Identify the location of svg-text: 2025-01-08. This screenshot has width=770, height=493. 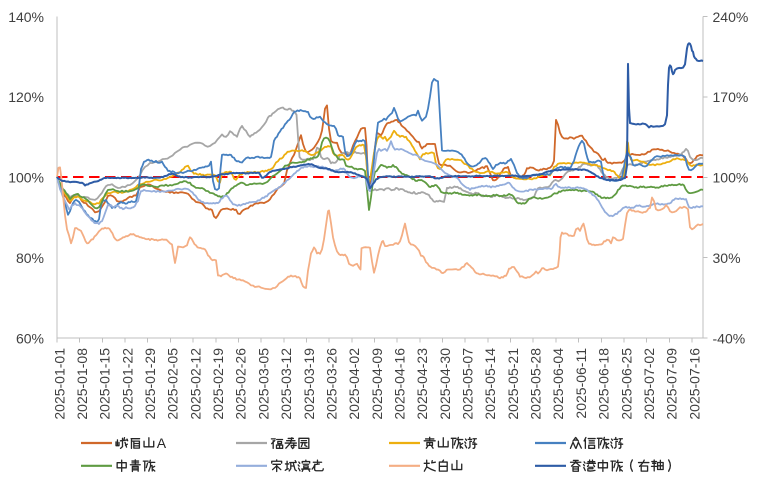
(82, 384).